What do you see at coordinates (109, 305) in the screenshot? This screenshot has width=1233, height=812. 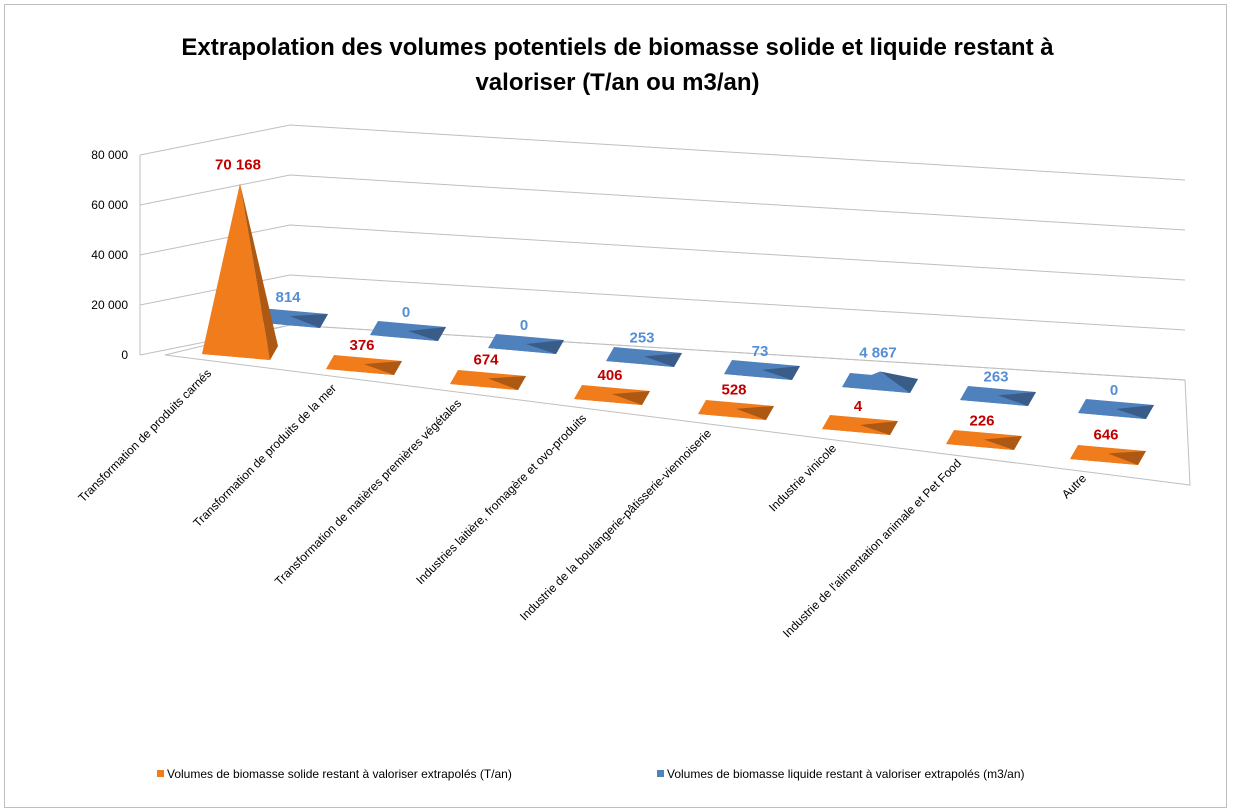 I see `y-tick-label: 20 000` at bounding box center [109, 305].